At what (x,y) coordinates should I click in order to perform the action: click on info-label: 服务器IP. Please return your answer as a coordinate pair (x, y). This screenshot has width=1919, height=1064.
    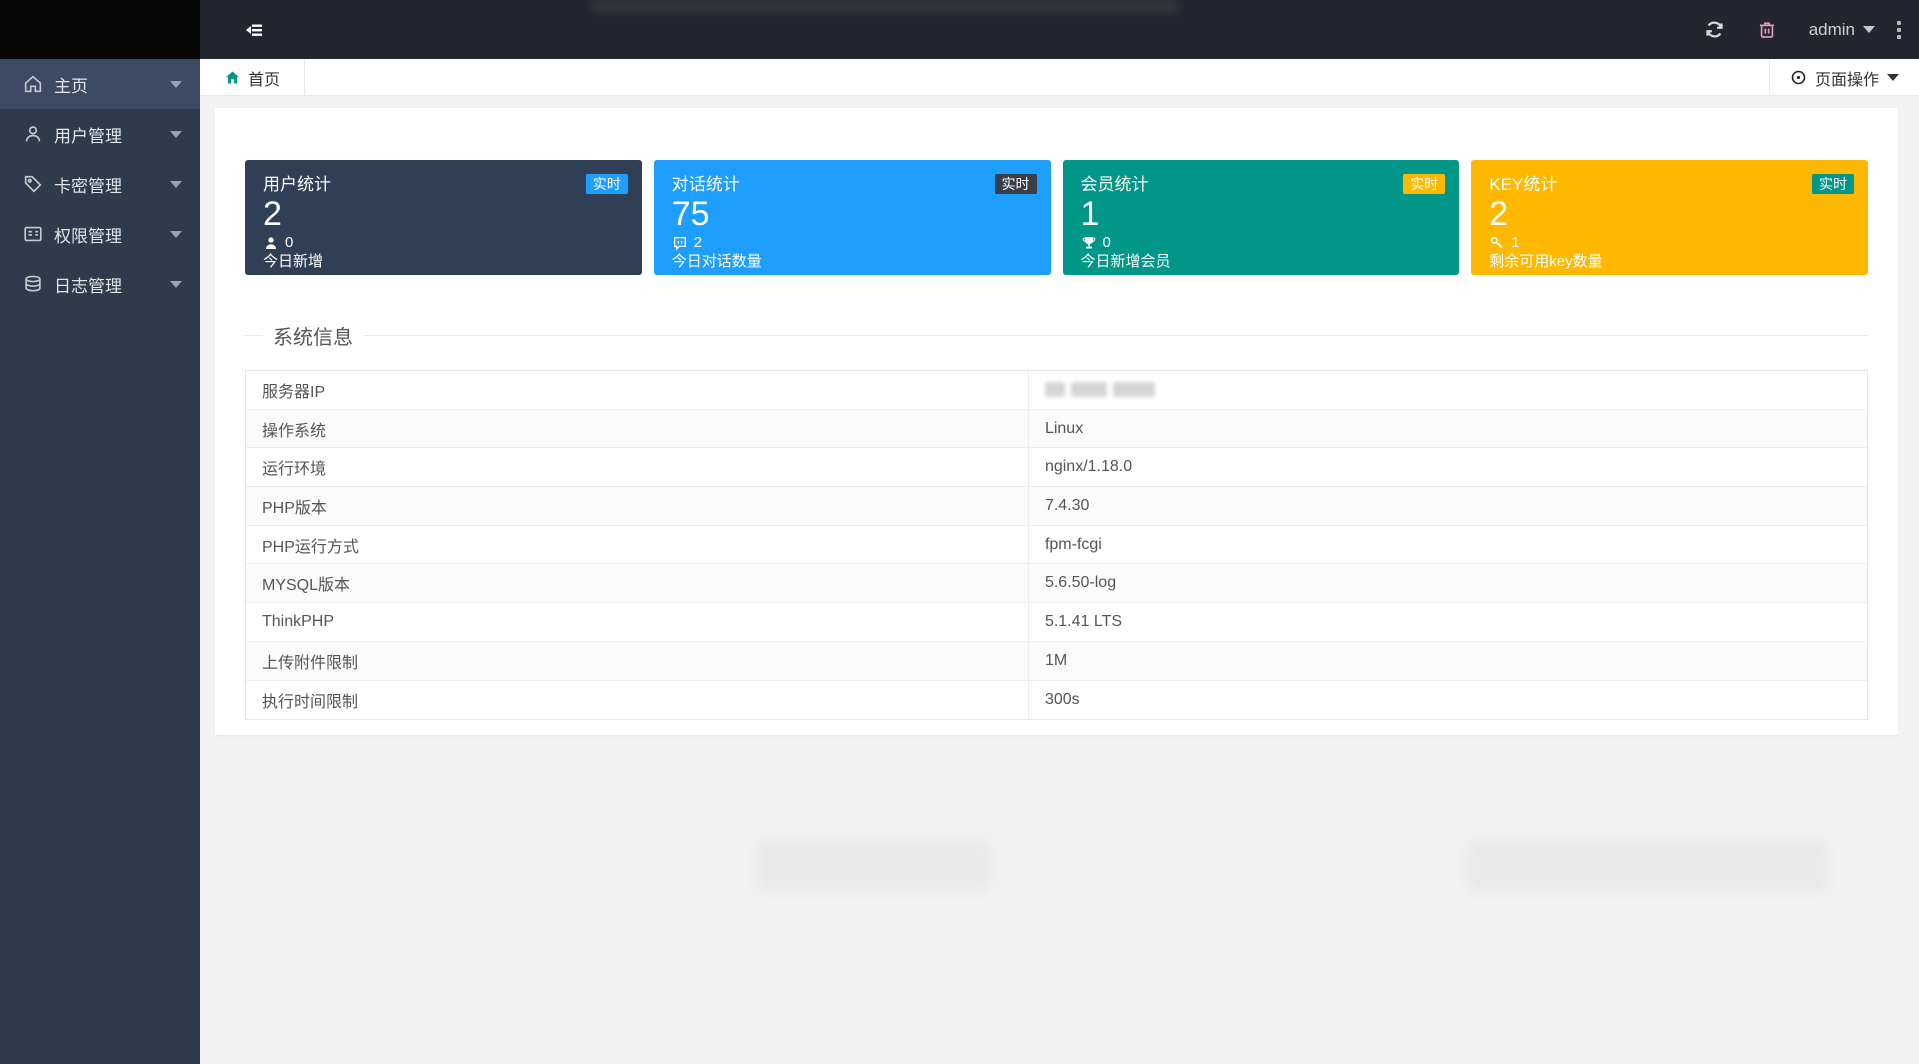
    Looking at the image, I should click on (637, 390).